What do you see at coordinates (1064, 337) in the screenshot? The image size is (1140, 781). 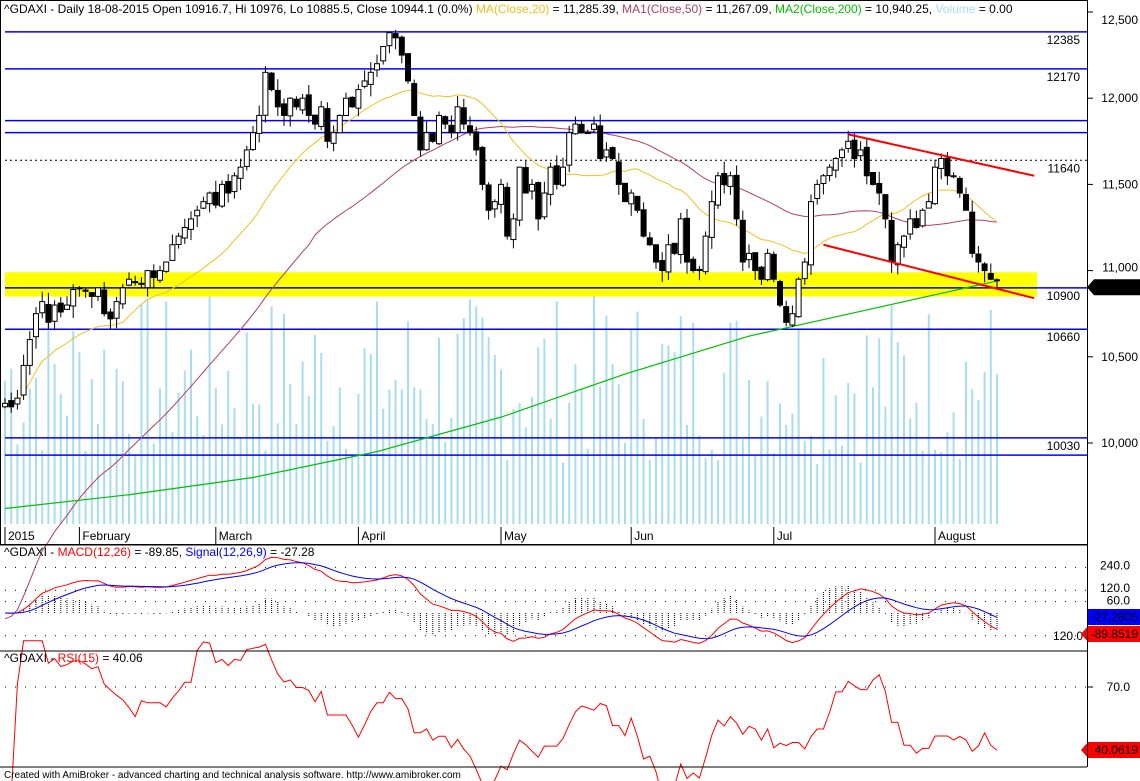 I see `level-label: 10660` at bounding box center [1064, 337].